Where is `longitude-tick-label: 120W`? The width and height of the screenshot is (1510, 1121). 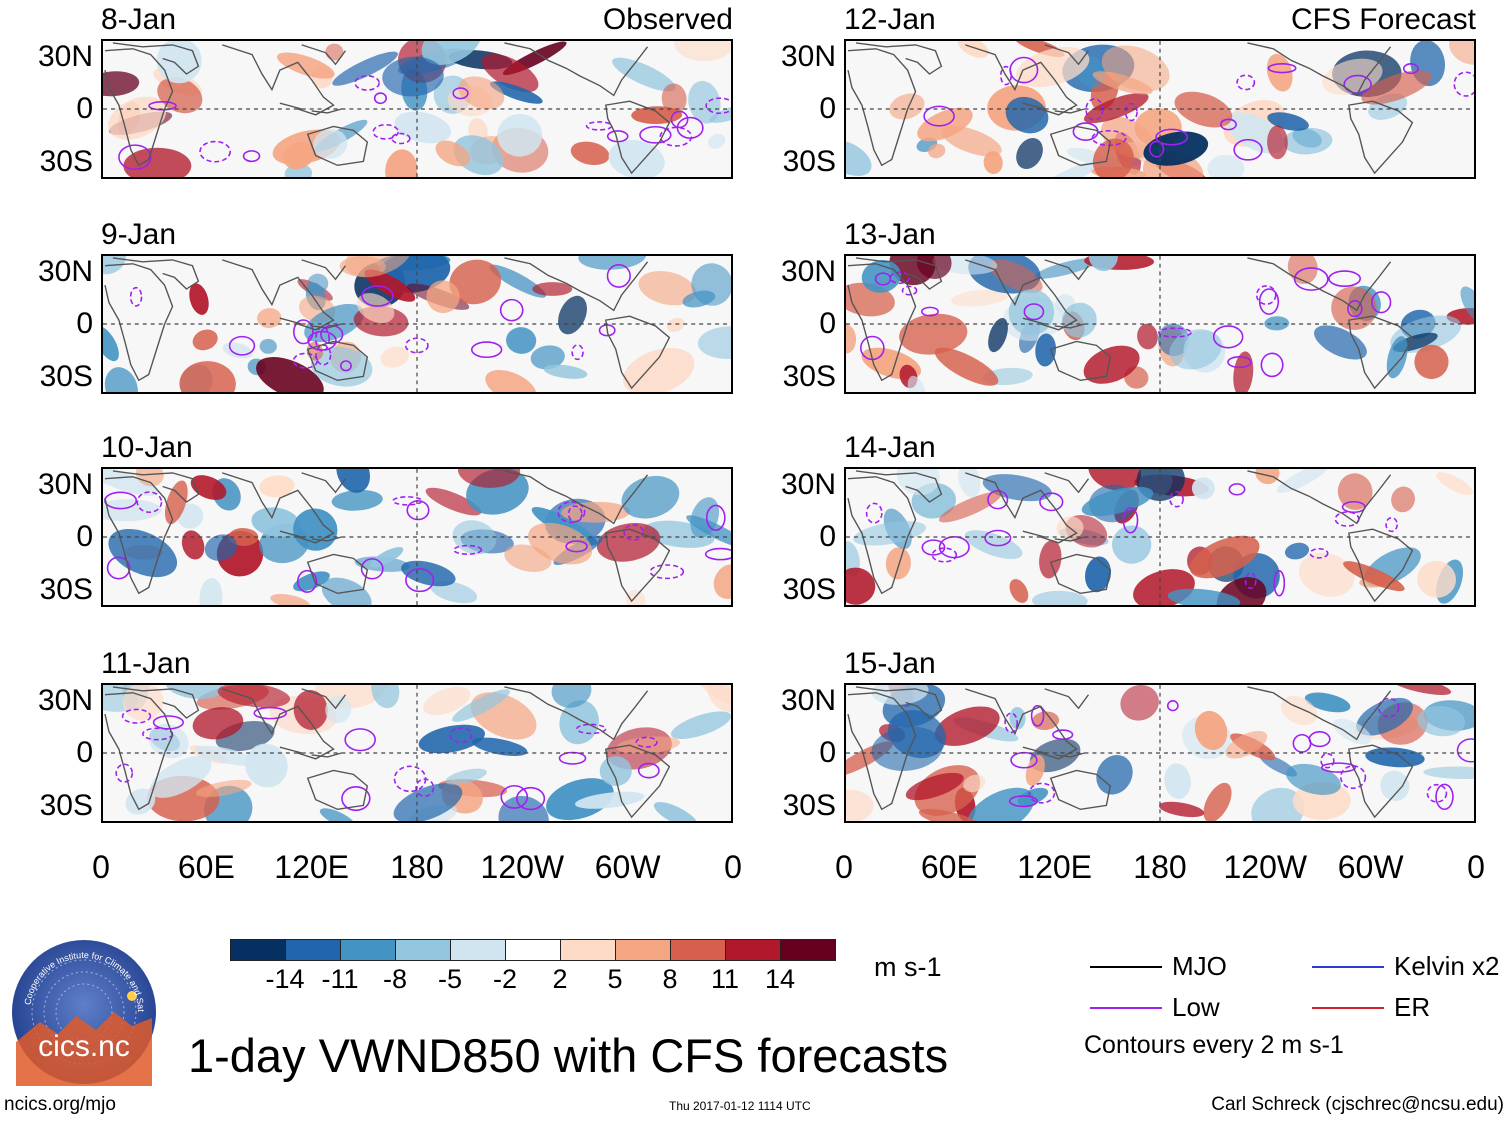 longitude-tick-label: 120W is located at coordinates (1265, 867).